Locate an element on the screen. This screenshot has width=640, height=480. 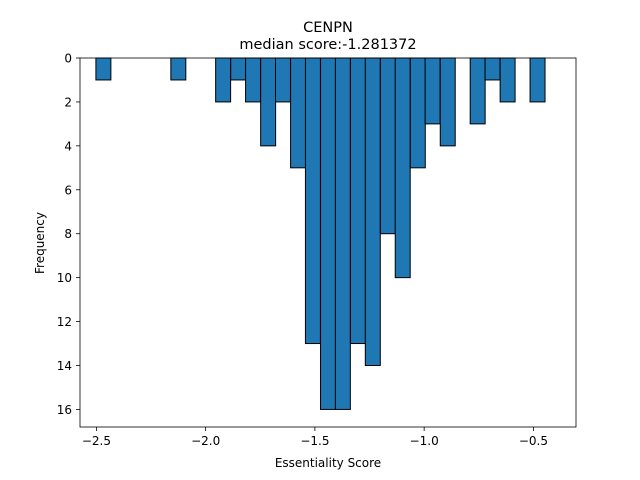
y-axis-label: Frequency is located at coordinates (40, 243).